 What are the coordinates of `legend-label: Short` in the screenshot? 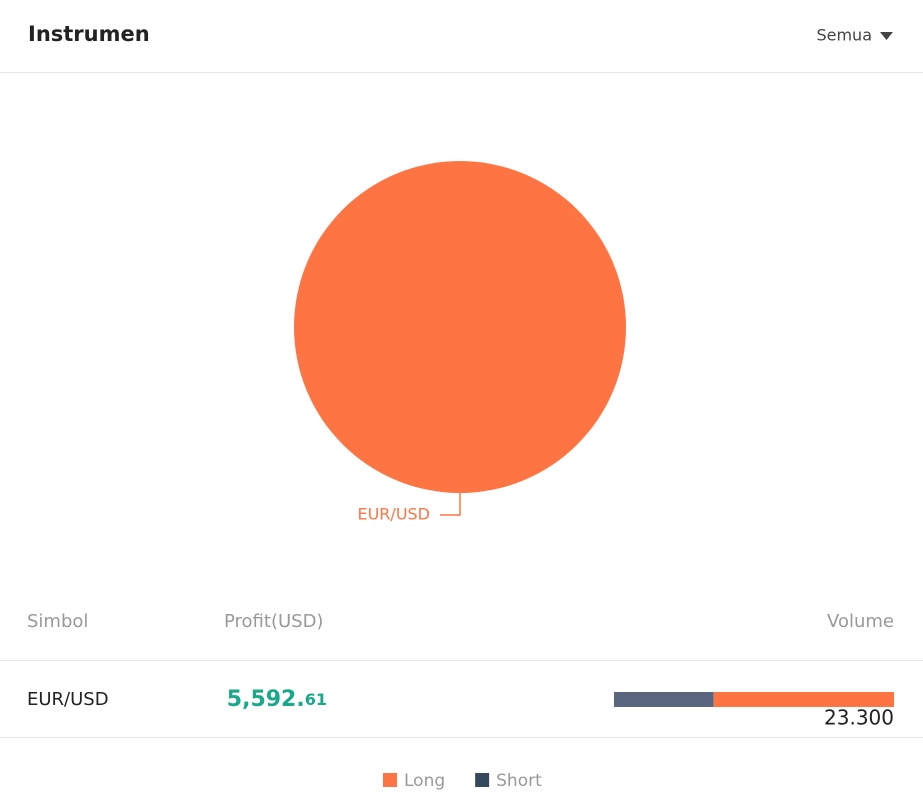 It's located at (519, 781).